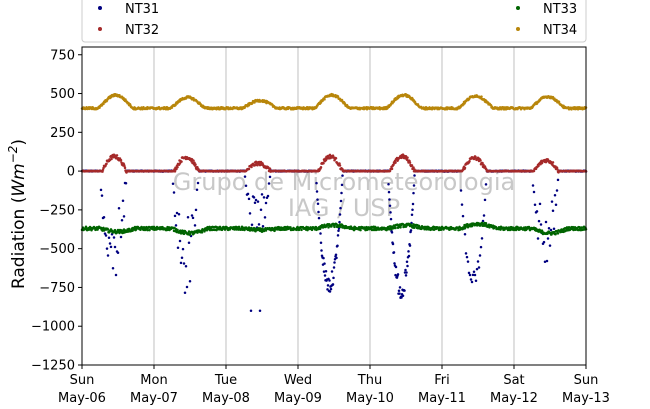  I want to click on y-tick-label: 250, so click(62, 133).